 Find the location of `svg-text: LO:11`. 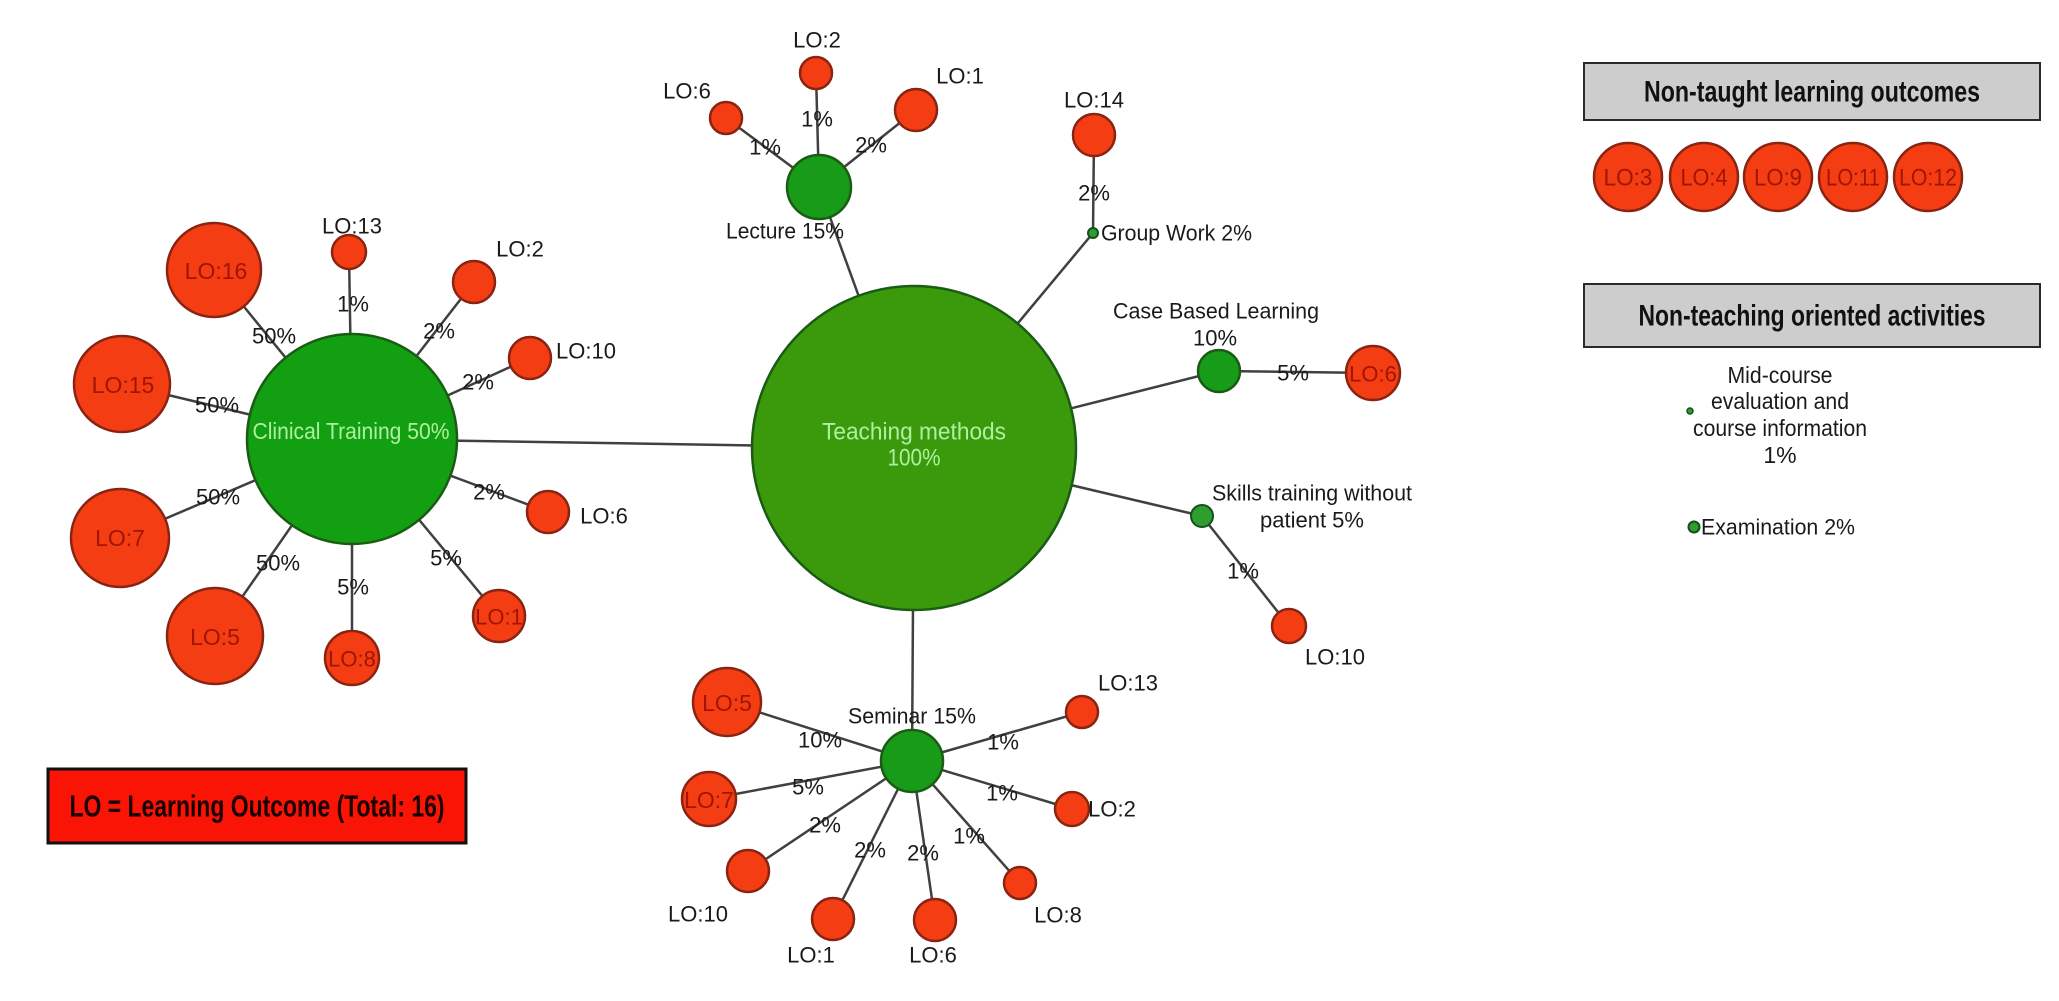

svg-text: LO:11 is located at coordinates (1853, 178).